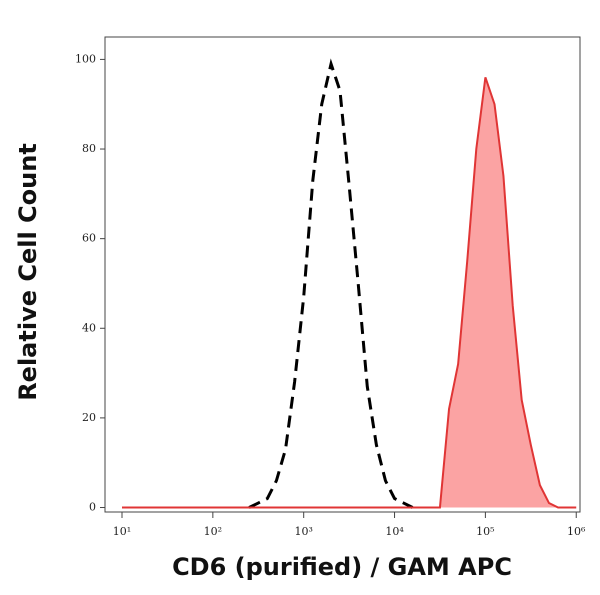 The width and height of the screenshot is (600, 595). Describe the element at coordinates (342, 567) in the screenshot. I see `x-axis-label: CD6 (purified) / GAM APC` at that location.